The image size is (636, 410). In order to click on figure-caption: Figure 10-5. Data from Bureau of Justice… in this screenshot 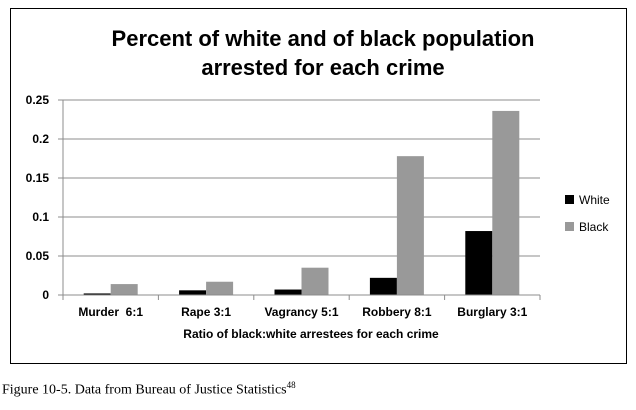, I will do `click(317, 389)`.